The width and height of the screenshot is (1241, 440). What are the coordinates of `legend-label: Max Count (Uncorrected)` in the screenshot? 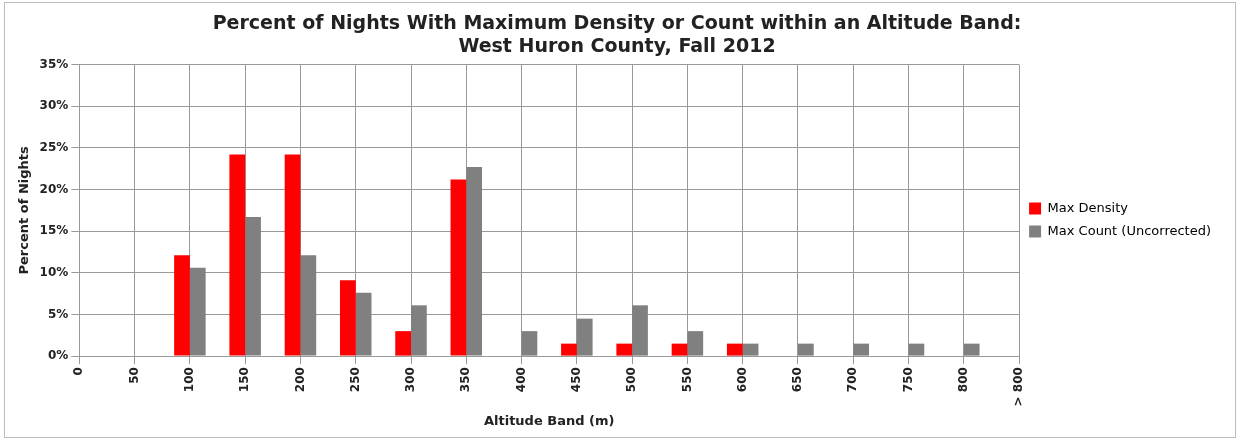 It's located at (1129, 230).